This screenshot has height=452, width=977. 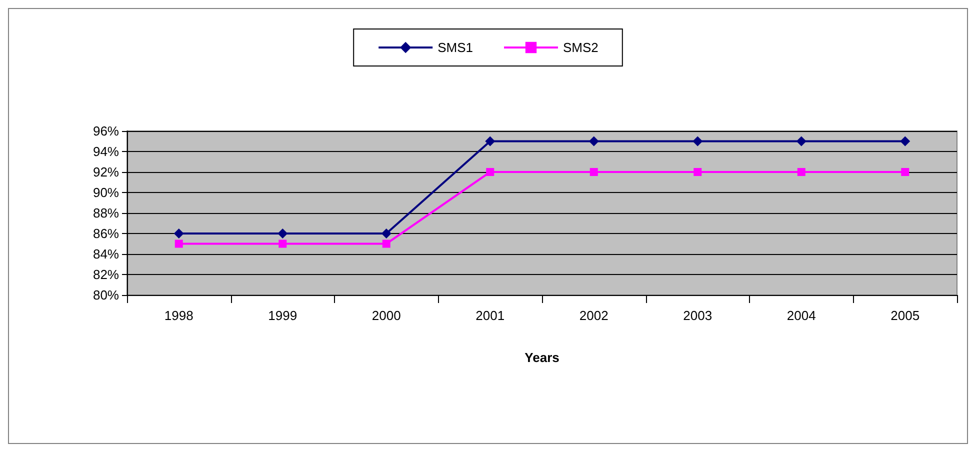 I want to click on x-tick-label: 2004, so click(x=801, y=315).